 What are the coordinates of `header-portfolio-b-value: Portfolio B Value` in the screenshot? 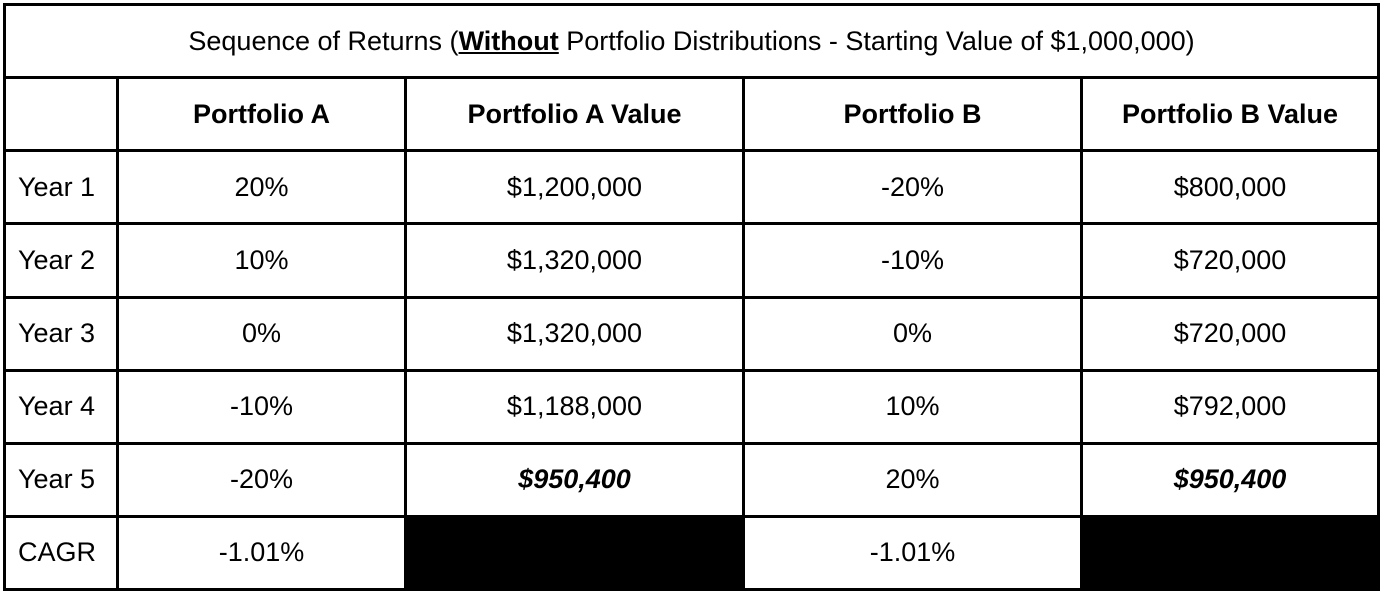 It's located at (1230, 114).